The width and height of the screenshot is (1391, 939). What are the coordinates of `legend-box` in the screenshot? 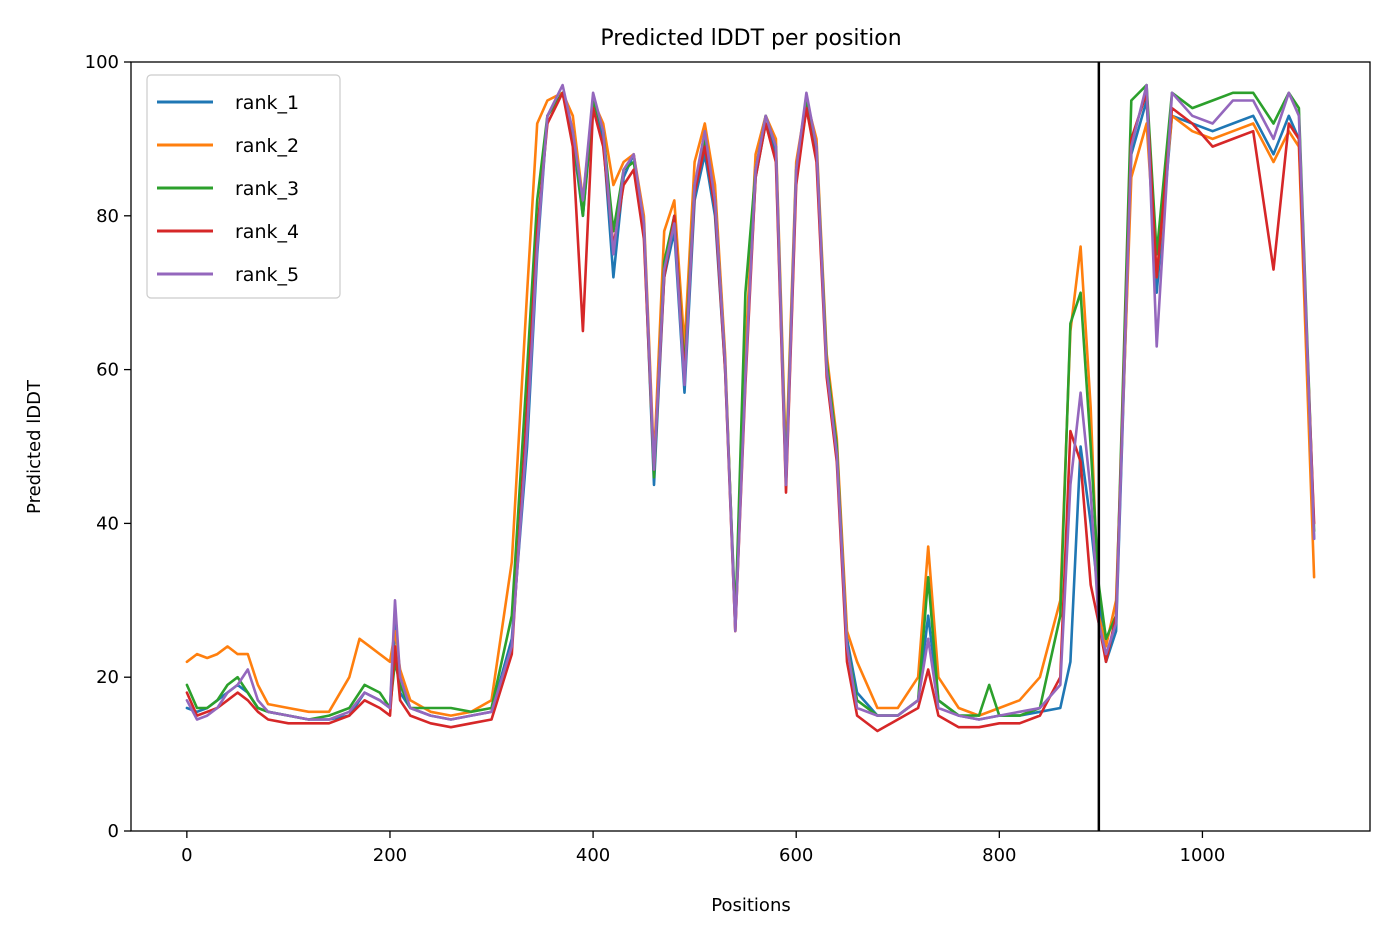 It's located at (243, 186).